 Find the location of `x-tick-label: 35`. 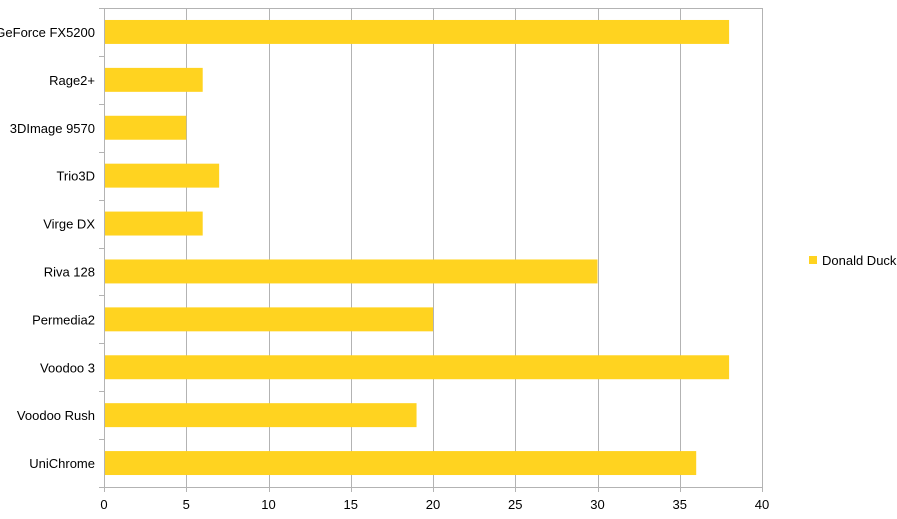

x-tick-label: 35 is located at coordinates (680, 504).